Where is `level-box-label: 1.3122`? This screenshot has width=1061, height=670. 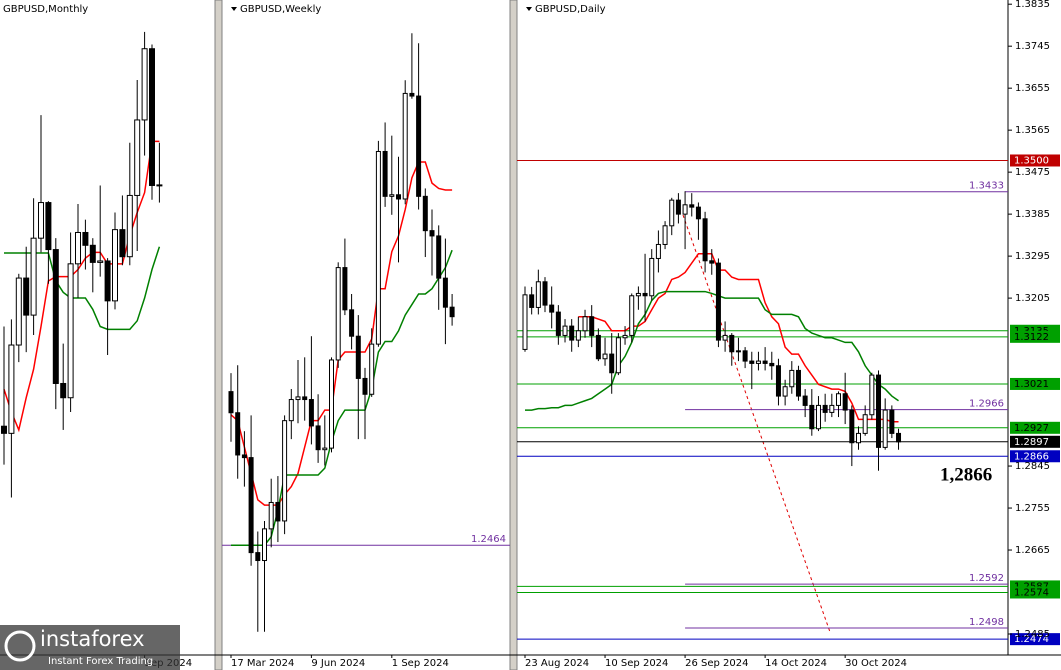
level-box-label: 1.3122 is located at coordinates (1031, 337).